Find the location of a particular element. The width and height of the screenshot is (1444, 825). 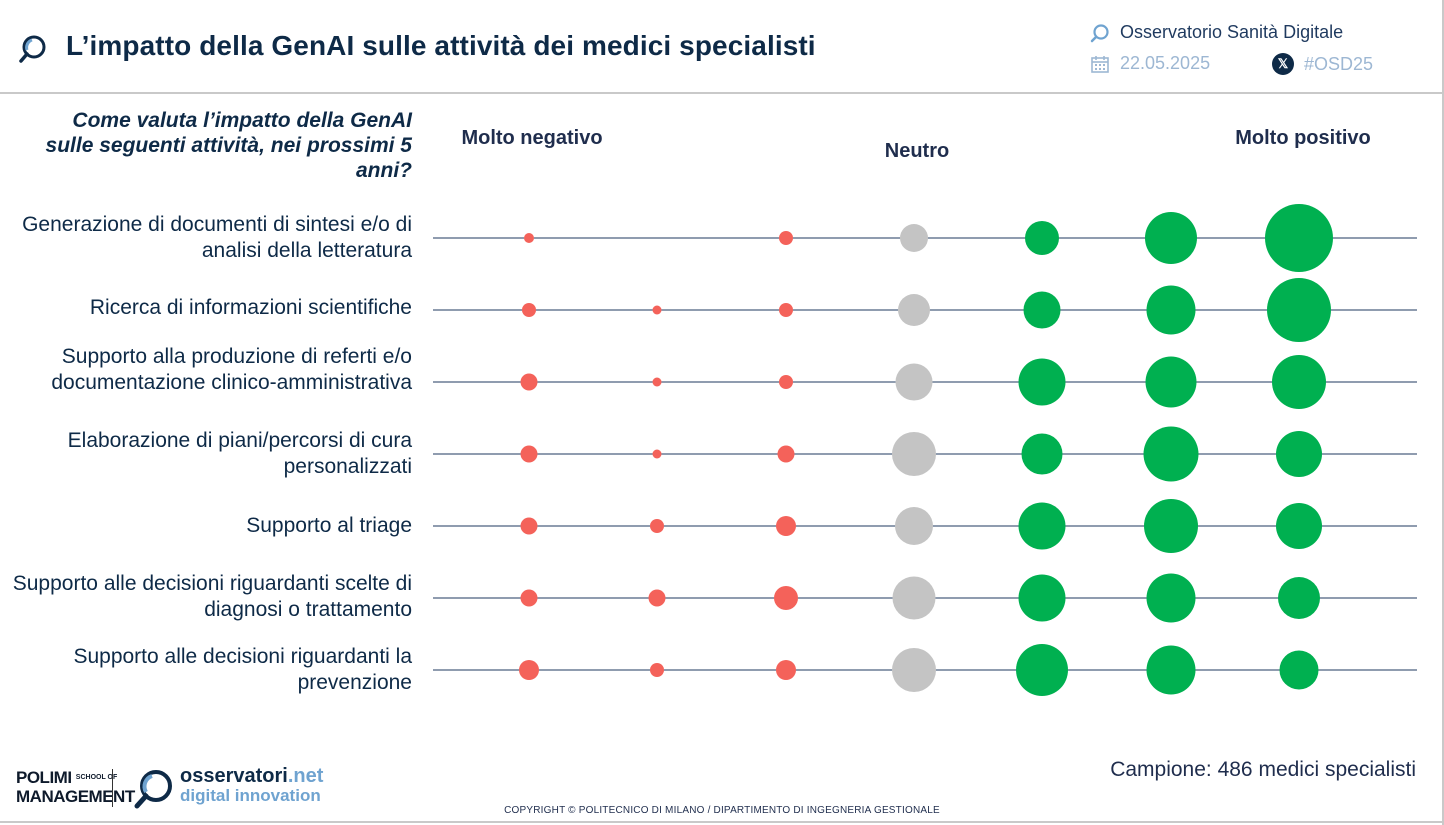

hashtag-label: 𝕏 #OSD25 is located at coordinates (1322, 64).